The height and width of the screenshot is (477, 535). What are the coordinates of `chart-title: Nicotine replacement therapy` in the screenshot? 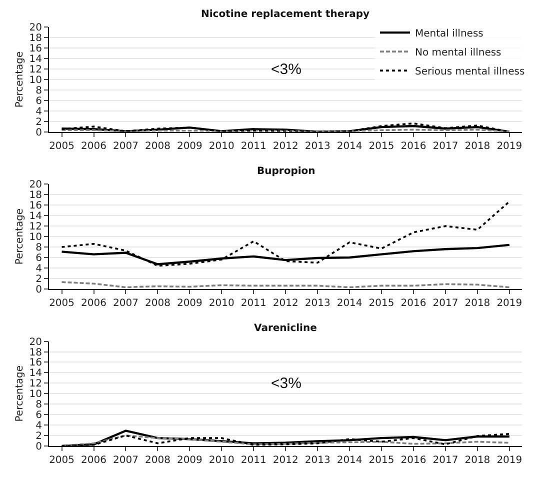 It's located at (285, 14).